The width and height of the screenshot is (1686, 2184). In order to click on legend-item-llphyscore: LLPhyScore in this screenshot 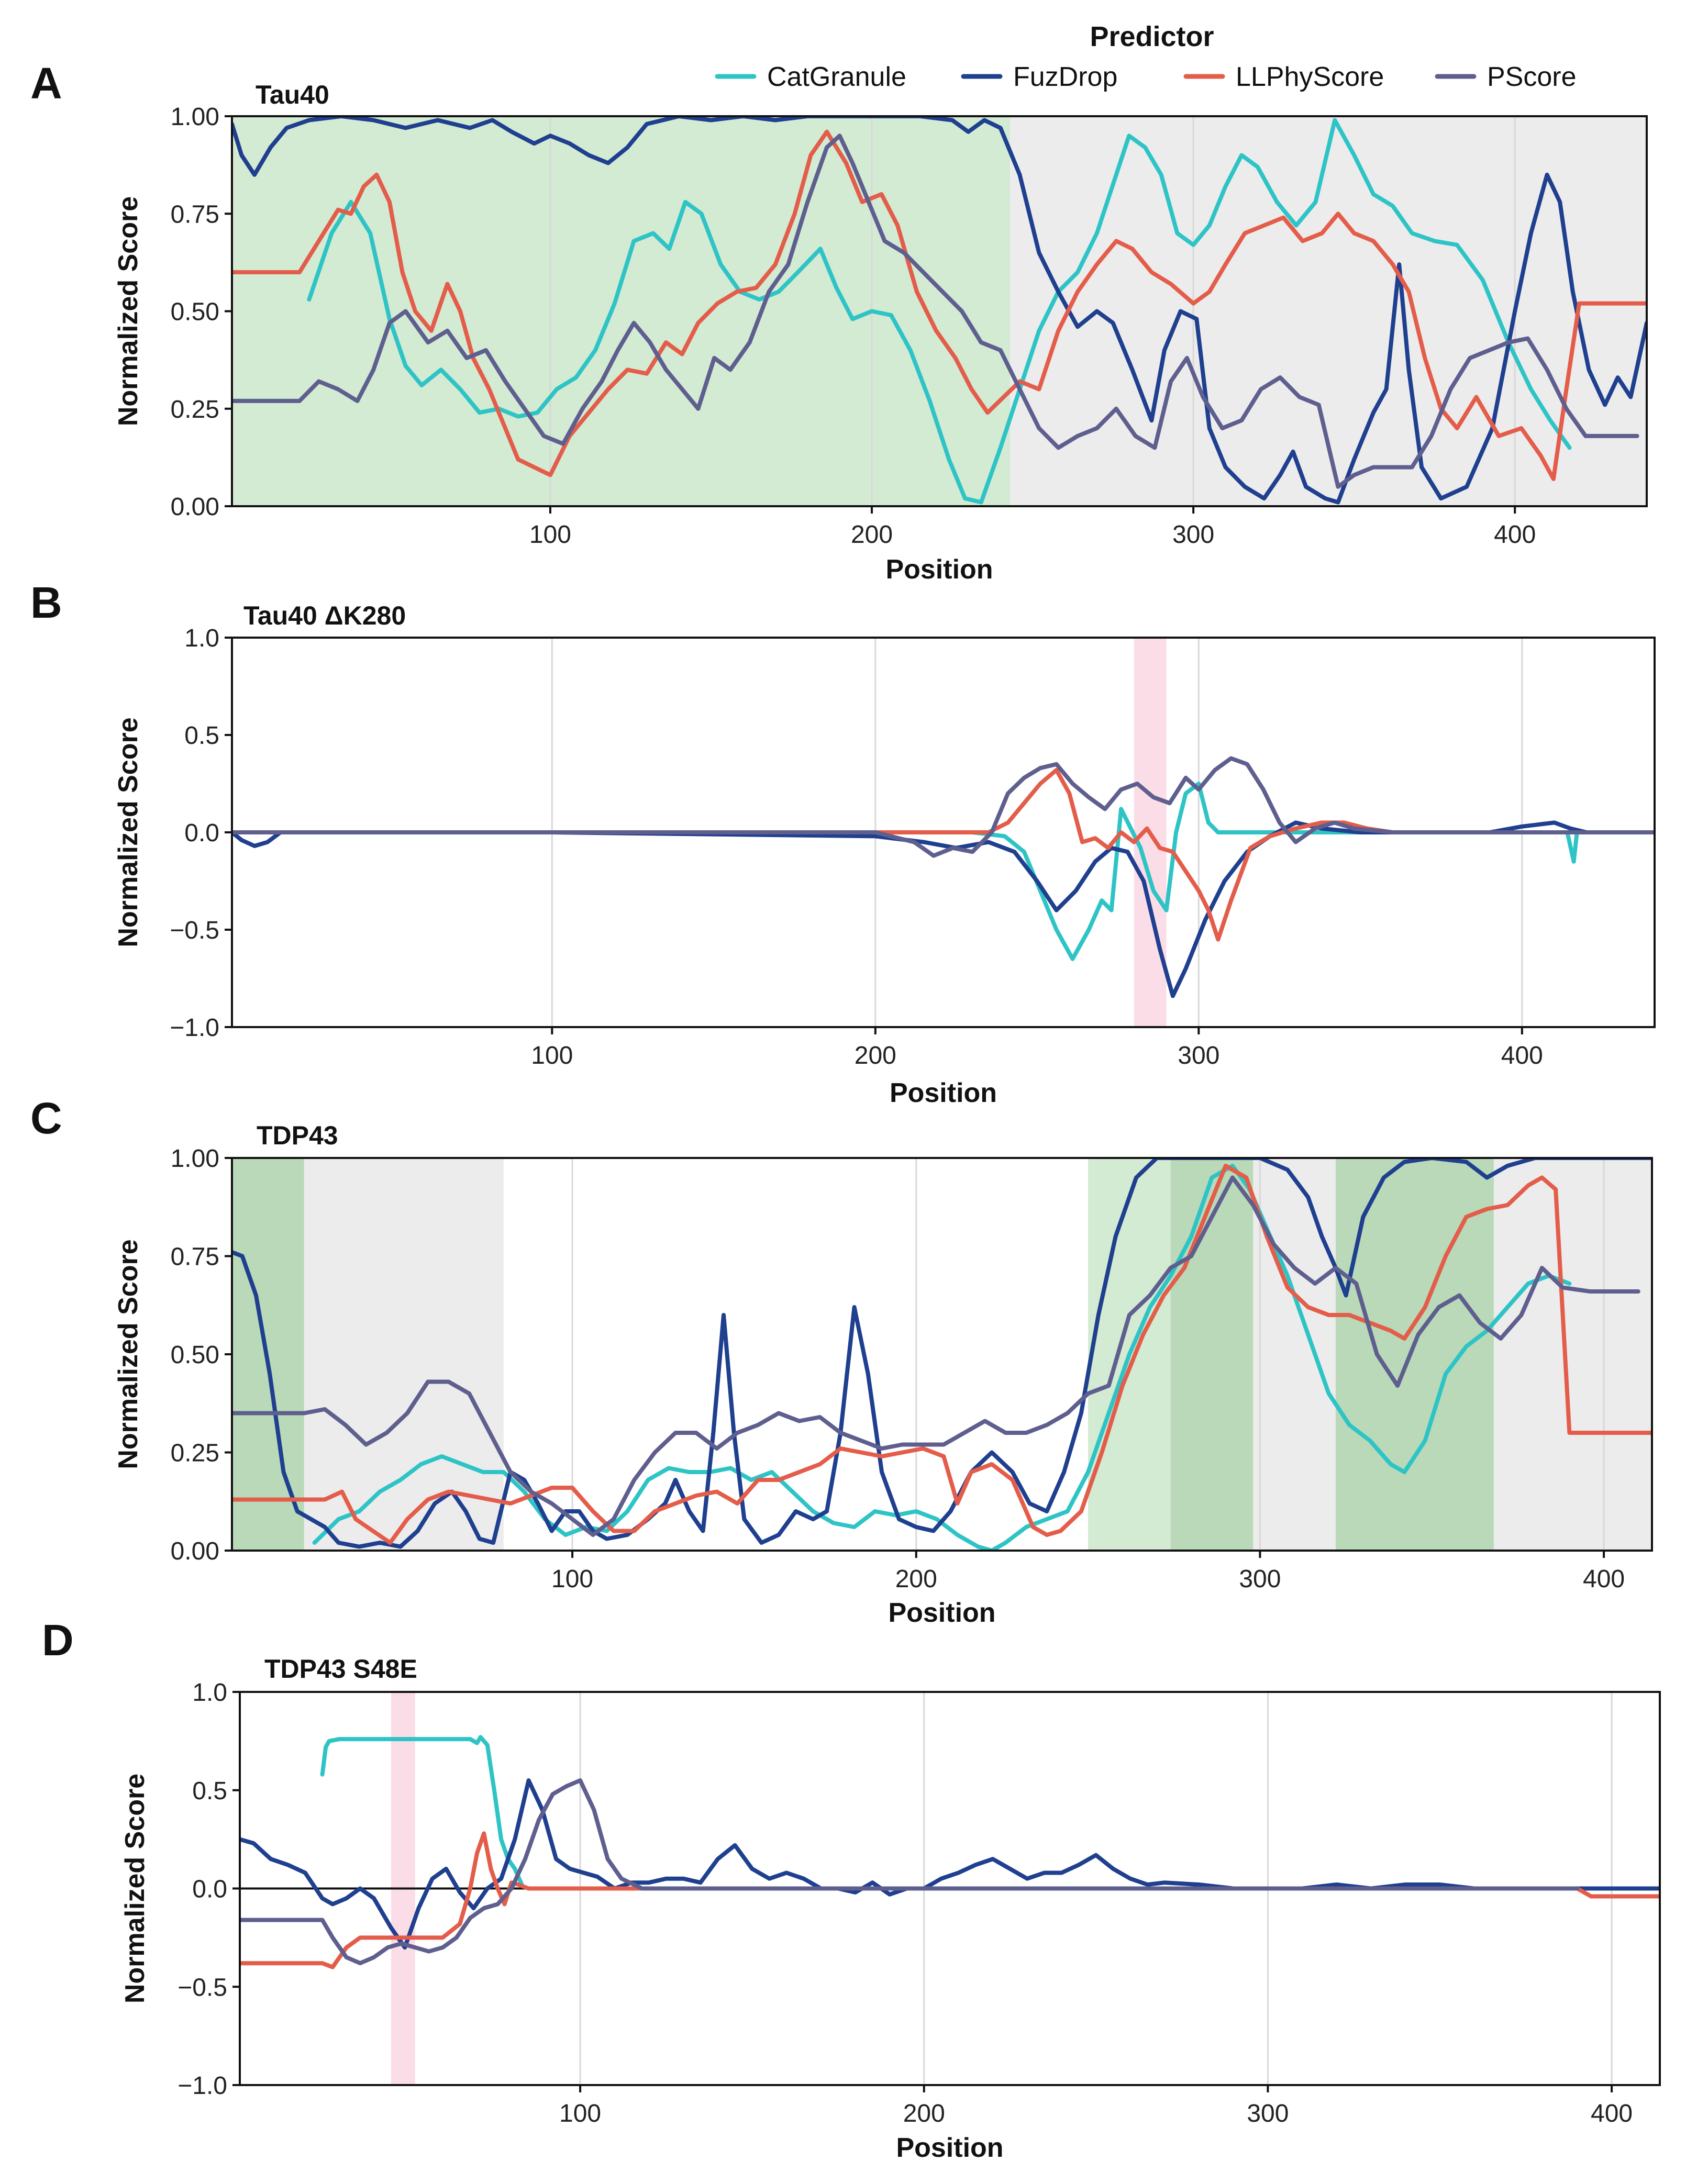, I will do `click(1284, 77)`.